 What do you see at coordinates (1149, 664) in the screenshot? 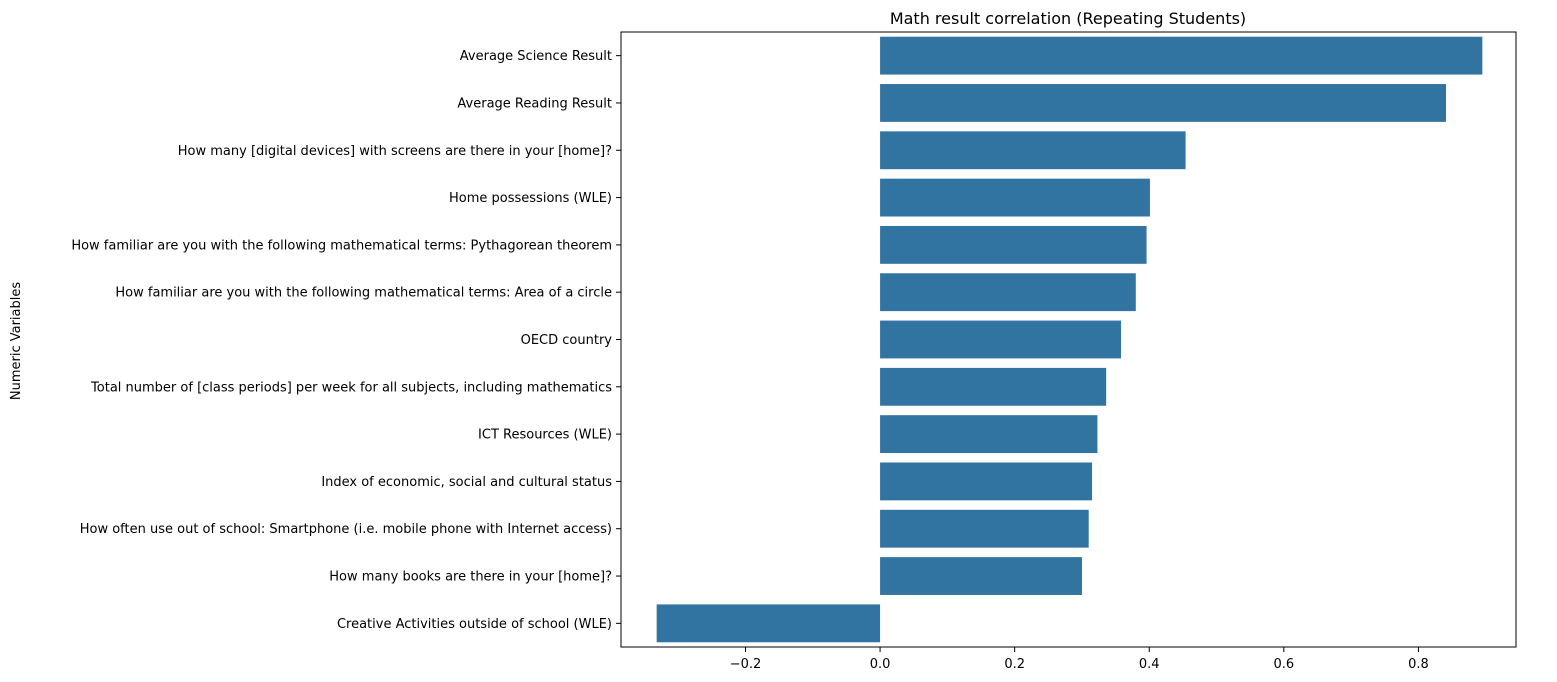
I see `x-tick-label: 0.4` at bounding box center [1149, 664].